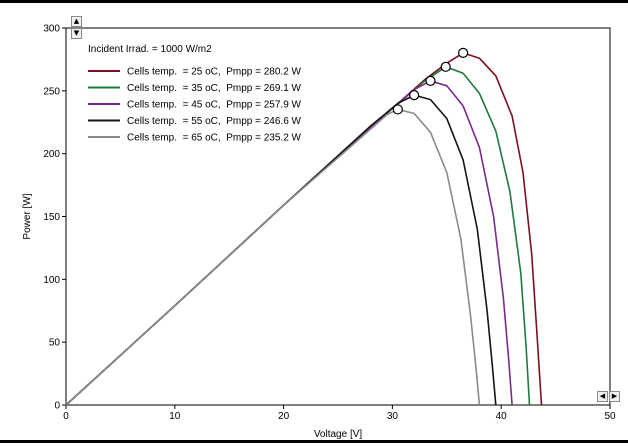 This screenshot has width=628, height=446. I want to click on x-tick-label: 30, so click(393, 416).